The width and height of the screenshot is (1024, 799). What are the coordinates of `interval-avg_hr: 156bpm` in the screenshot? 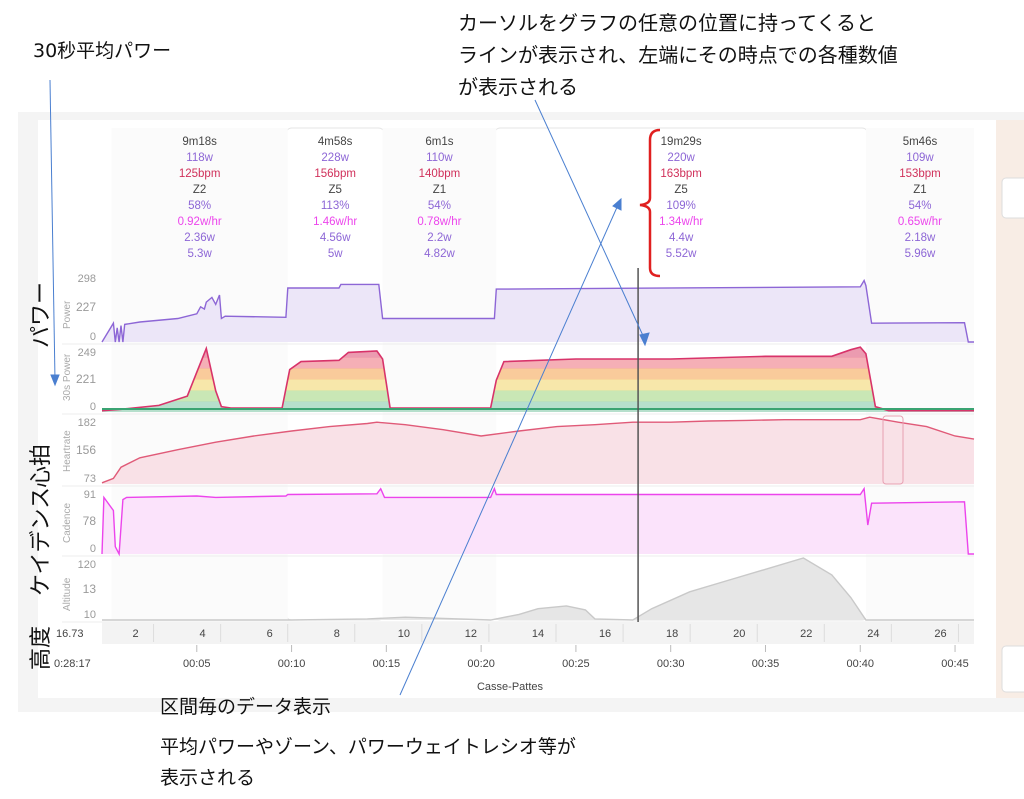 It's located at (335, 174).